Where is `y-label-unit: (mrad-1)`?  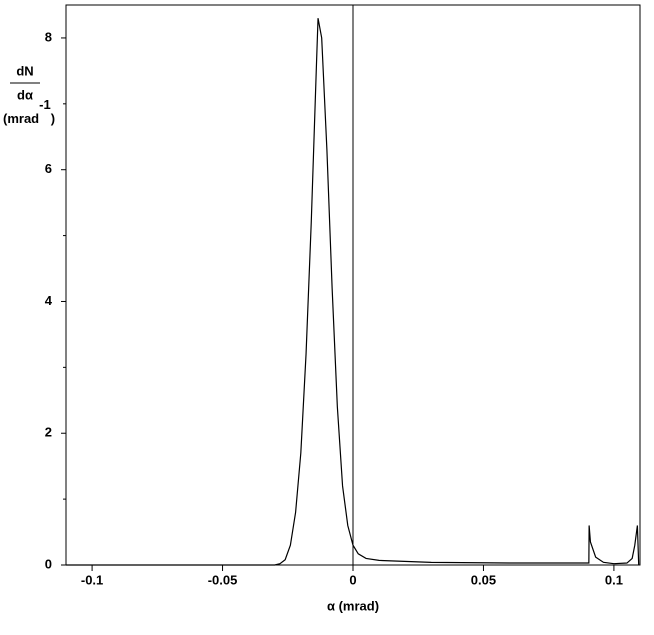
y-label-unit: (mrad-1) is located at coordinates (29, 111).